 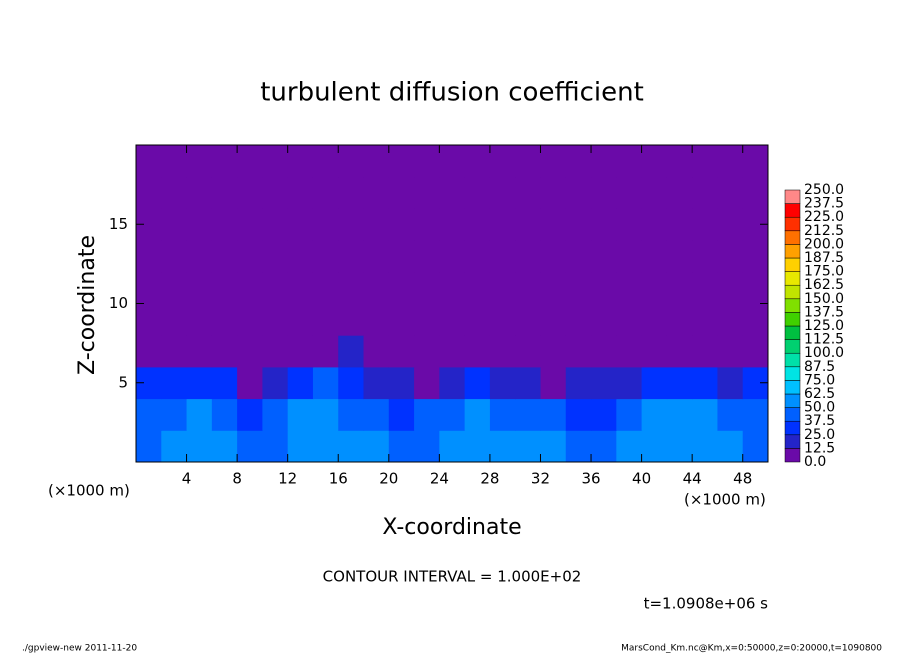 I want to click on x-tick-label: 12, so click(x=287, y=479).